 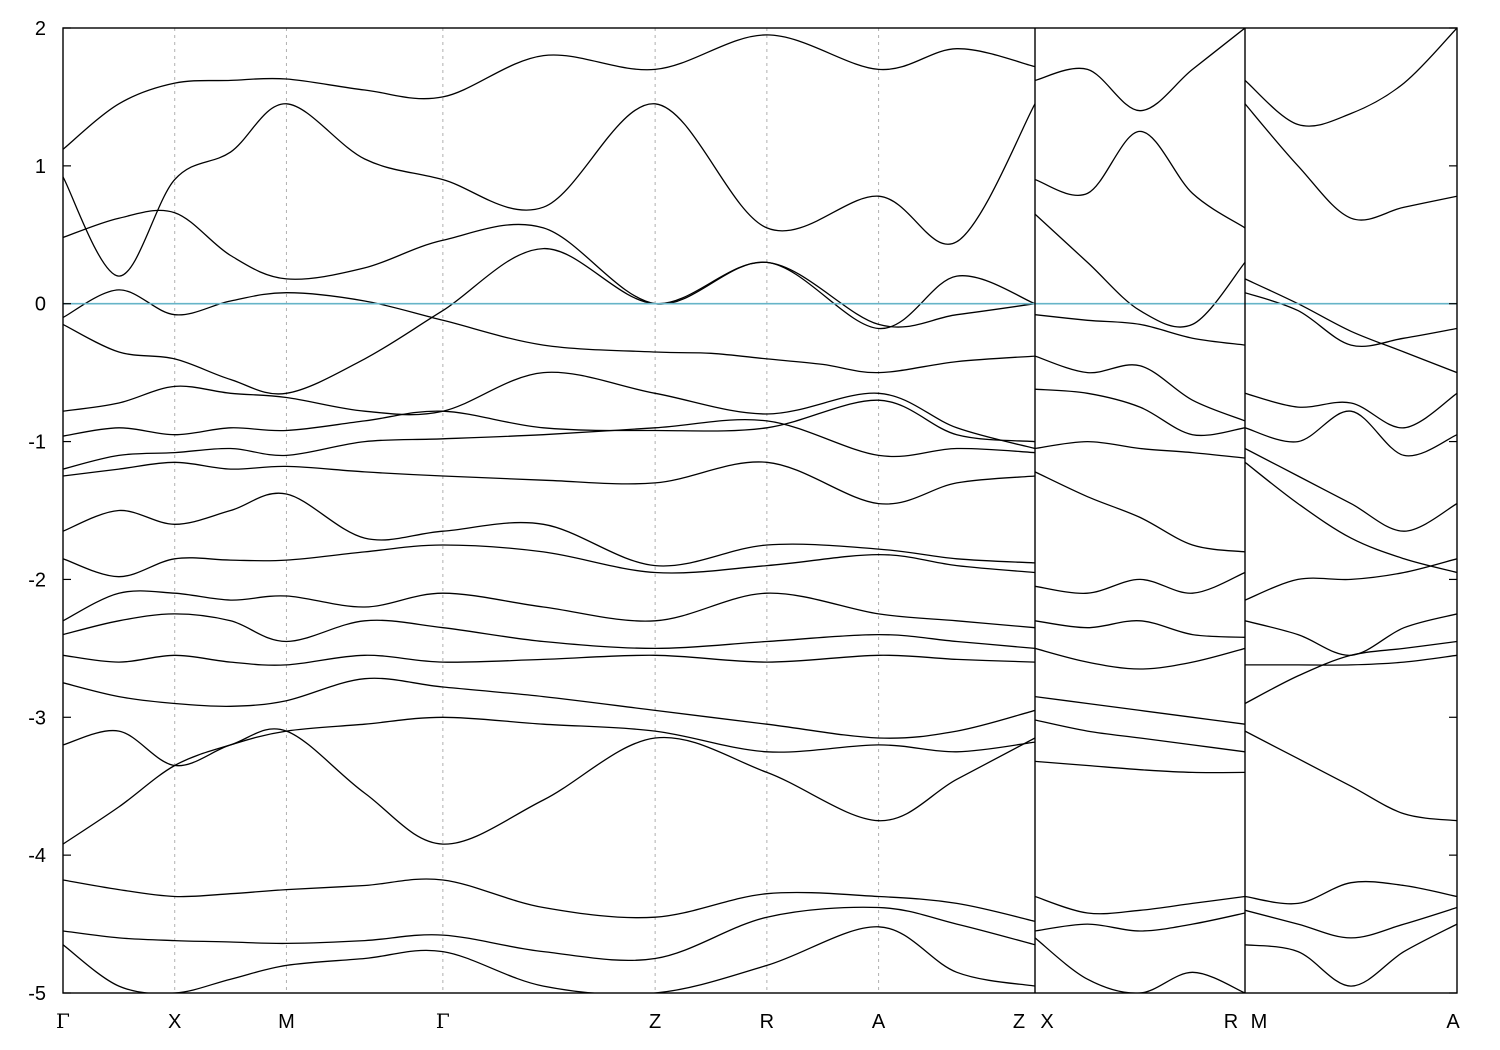 I want to click on y-tick-label: 0, so click(x=40, y=305).